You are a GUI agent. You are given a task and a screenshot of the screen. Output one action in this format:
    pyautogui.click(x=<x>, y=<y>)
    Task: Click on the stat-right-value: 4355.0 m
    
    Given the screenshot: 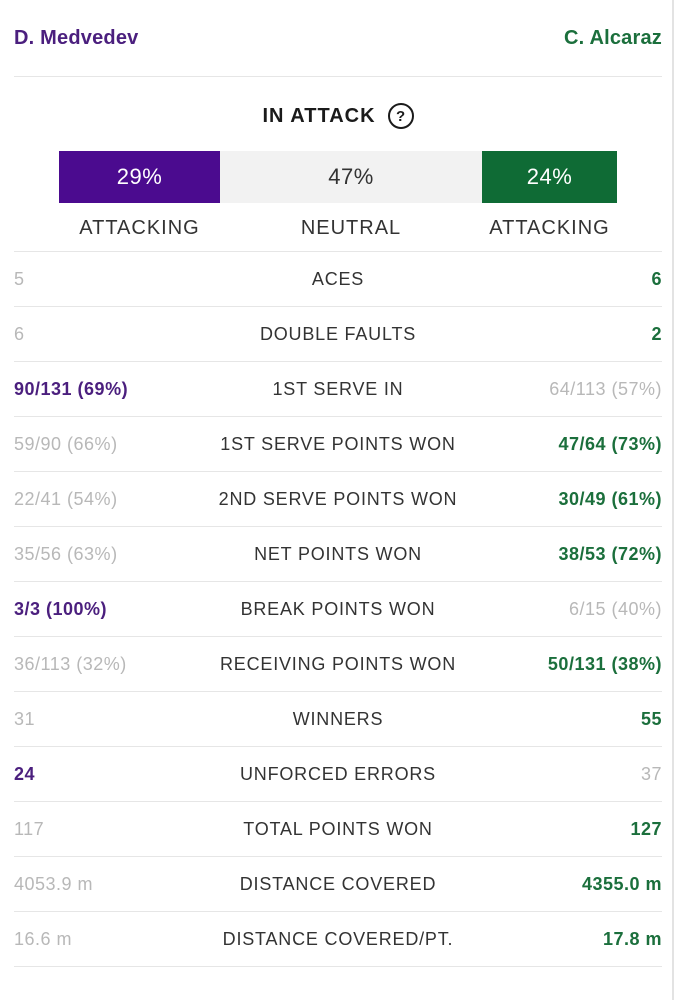 What is the action you would take?
    pyautogui.click(x=621, y=884)
    